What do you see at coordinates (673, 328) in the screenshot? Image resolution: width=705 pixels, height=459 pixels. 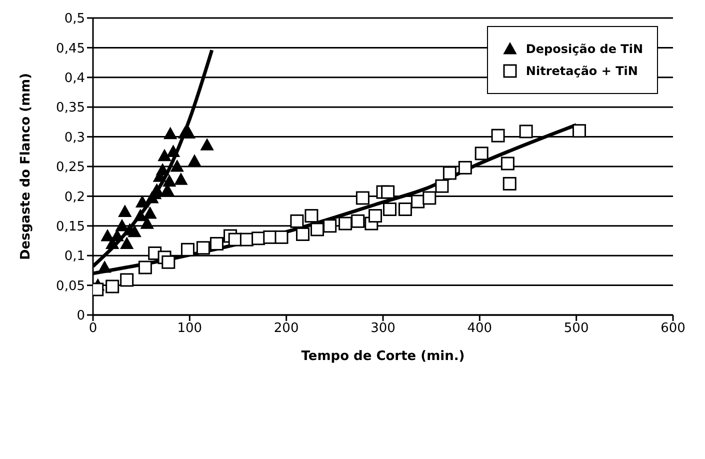 I see `x-tick-label: 600` at bounding box center [673, 328].